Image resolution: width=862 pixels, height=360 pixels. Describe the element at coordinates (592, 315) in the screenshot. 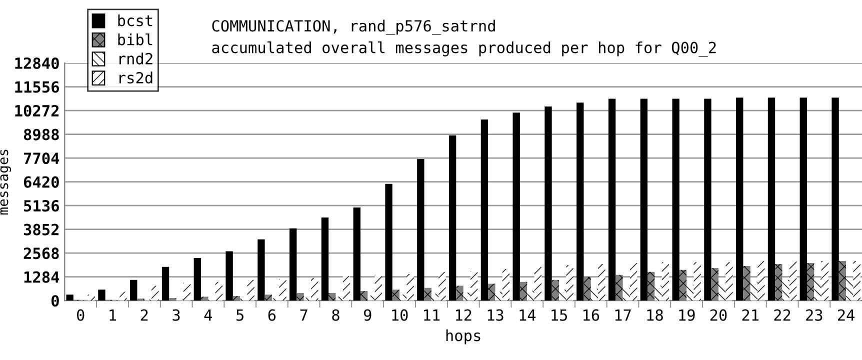

I see `x-tick-label: 16` at that location.